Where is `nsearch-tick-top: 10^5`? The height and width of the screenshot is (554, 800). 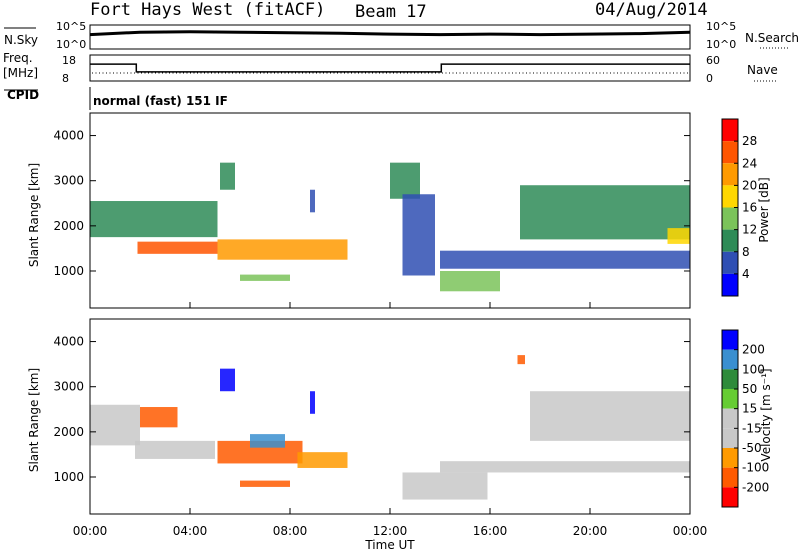 nsearch-tick-top: 10^5 is located at coordinates (721, 26).